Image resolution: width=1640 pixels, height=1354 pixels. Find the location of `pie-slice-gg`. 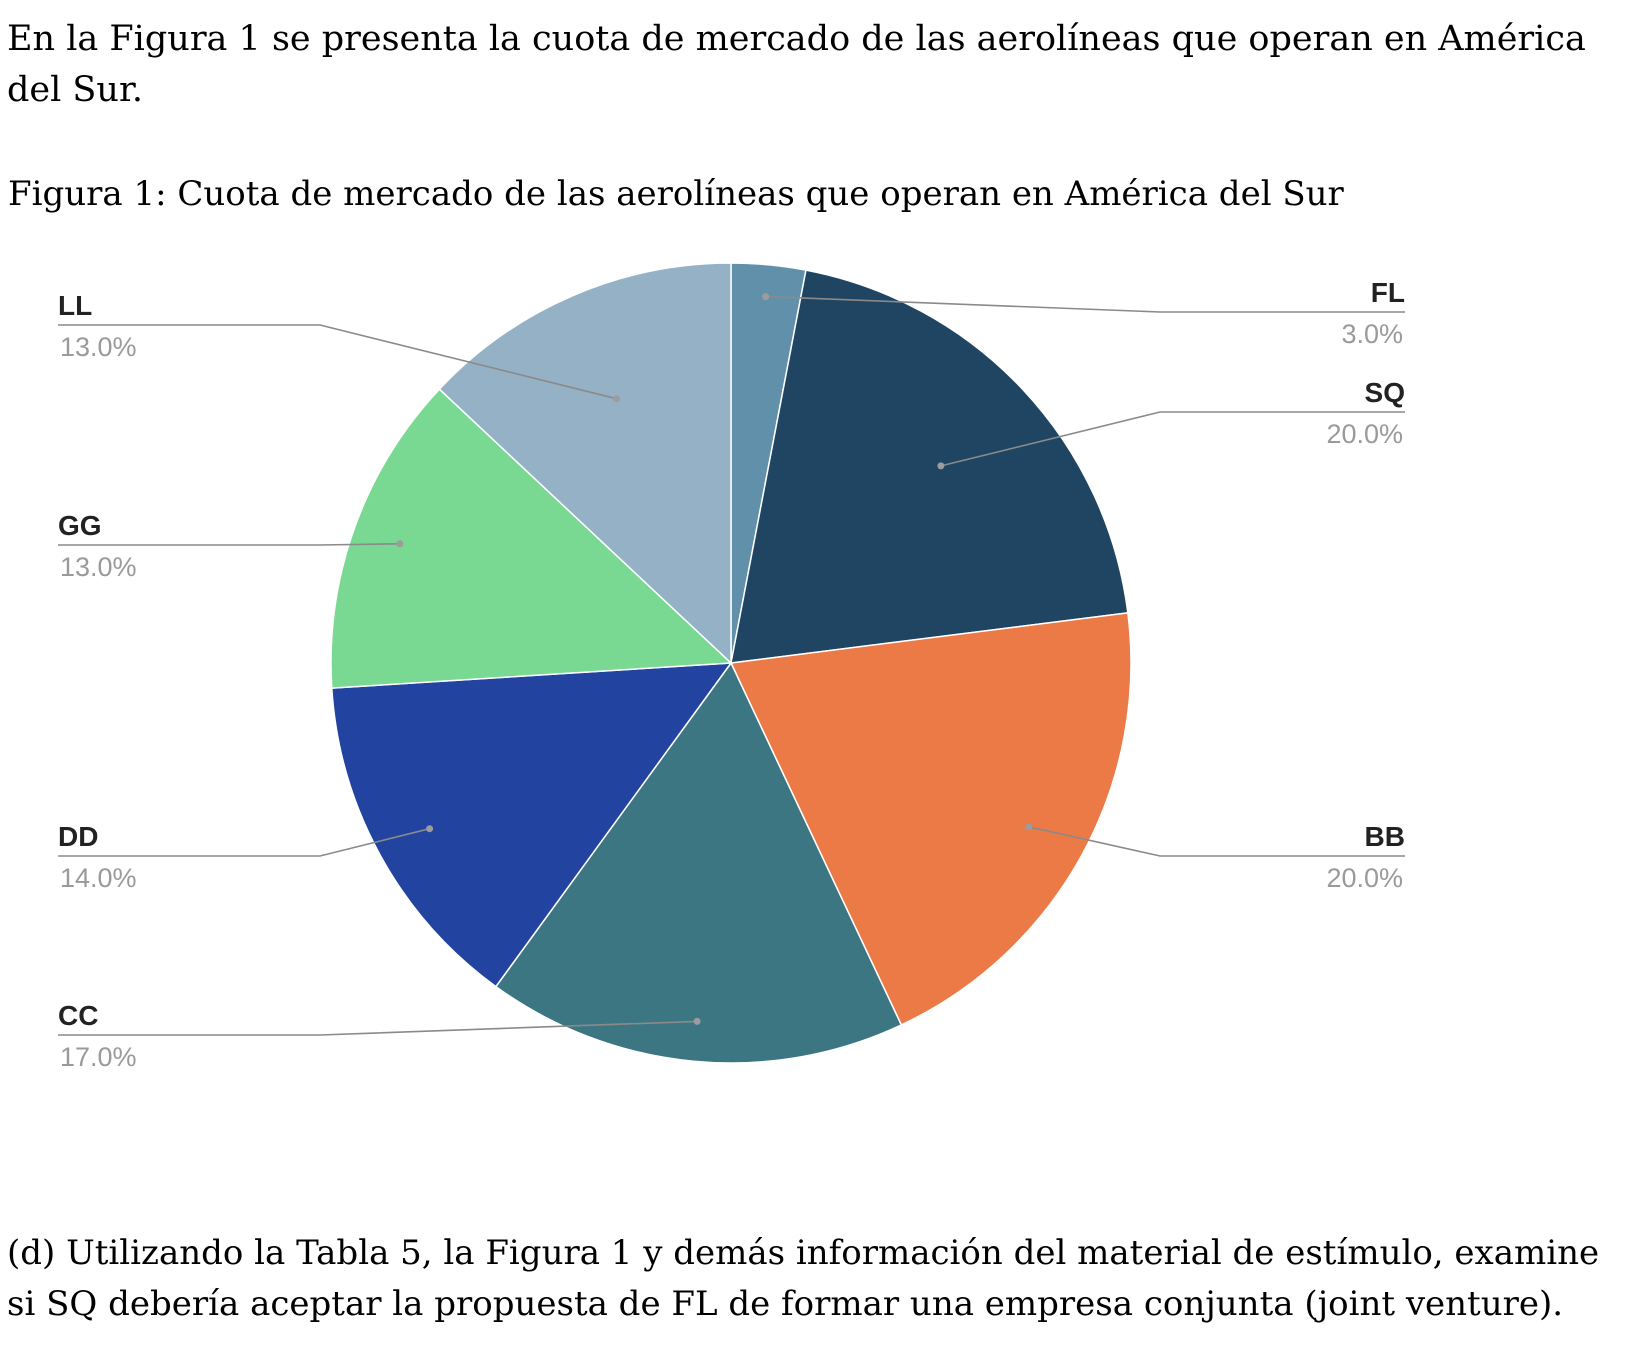

pie-slice-gg is located at coordinates (531, 538).